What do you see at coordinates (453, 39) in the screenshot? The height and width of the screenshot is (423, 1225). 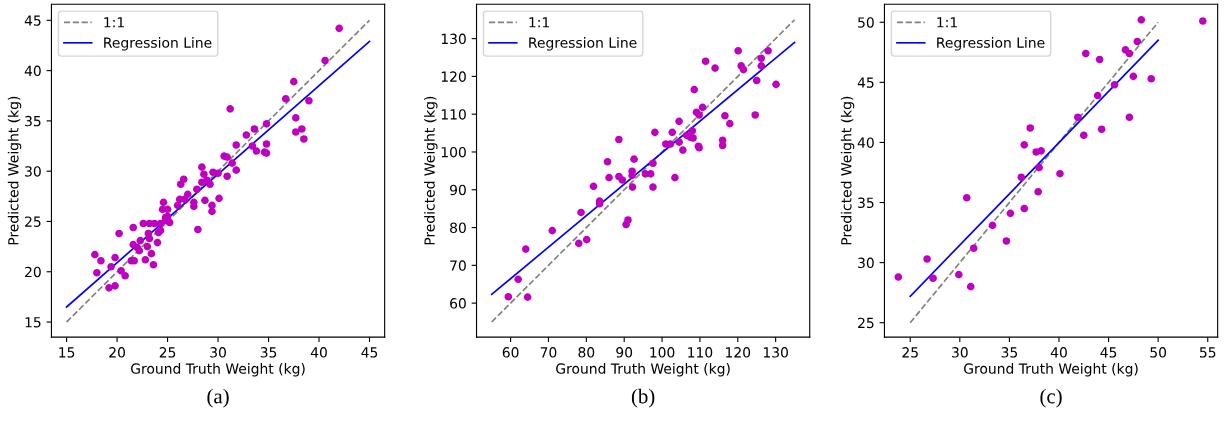 I see `y-tick-label: 130` at bounding box center [453, 39].